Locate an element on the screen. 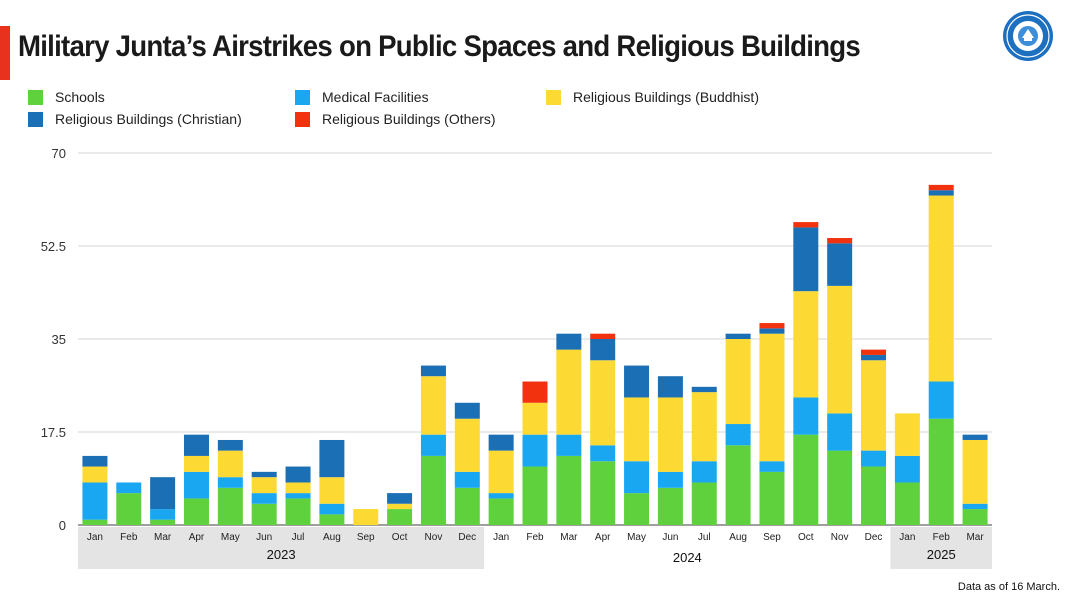 This screenshot has height=601, width=1068. x-tick-label: Oct is located at coordinates (806, 537).